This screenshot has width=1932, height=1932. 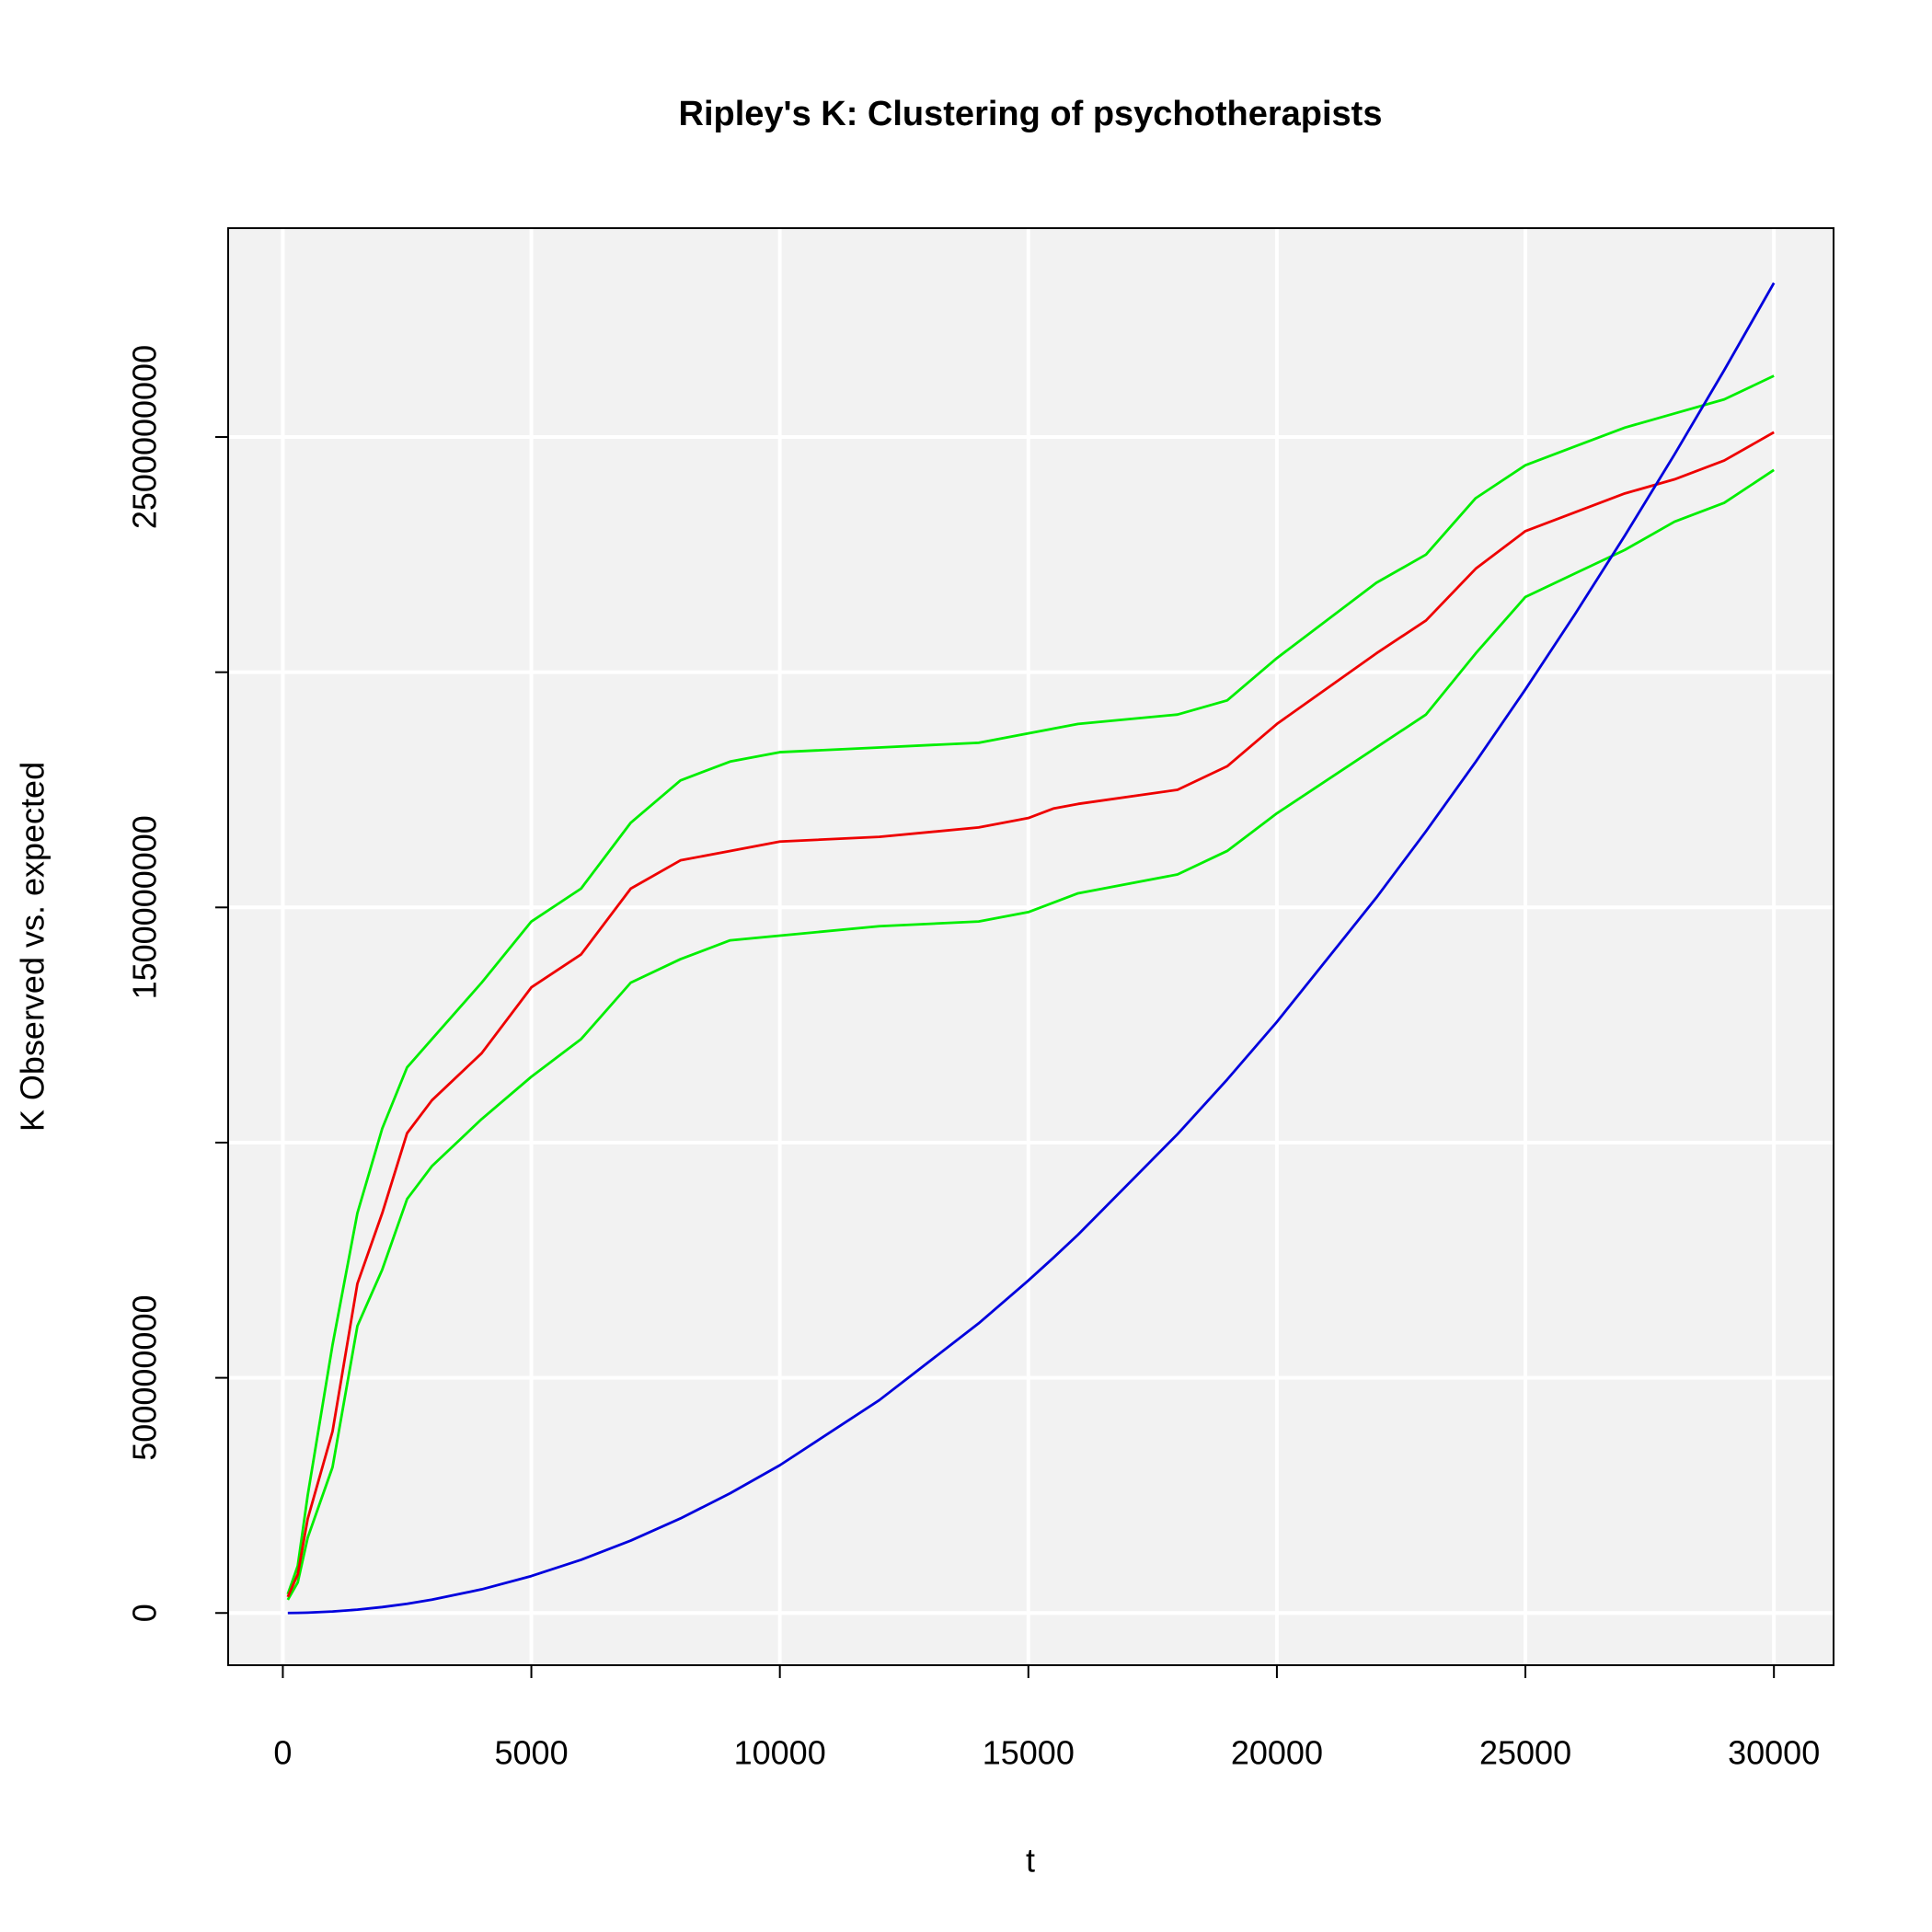 What do you see at coordinates (1030, 1861) in the screenshot?
I see `x-axis-title: t` at bounding box center [1030, 1861].